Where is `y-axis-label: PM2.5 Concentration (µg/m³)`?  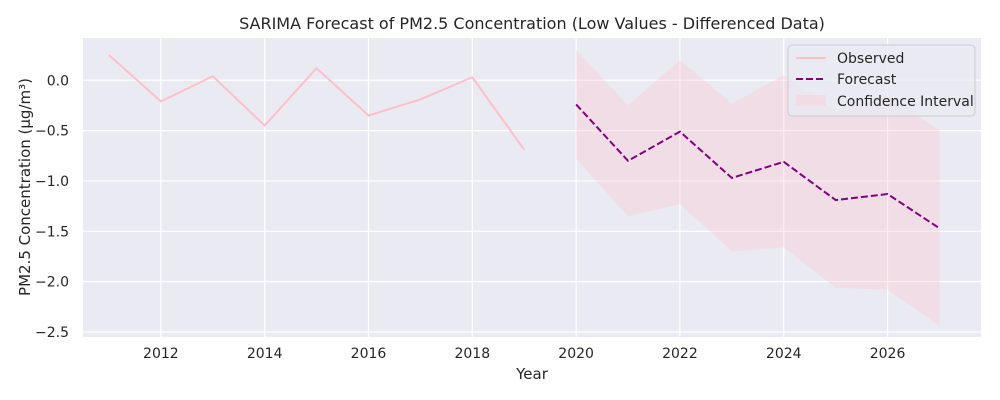
y-axis-label: PM2.5 Concentration (µg/m³) is located at coordinates (25, 187).